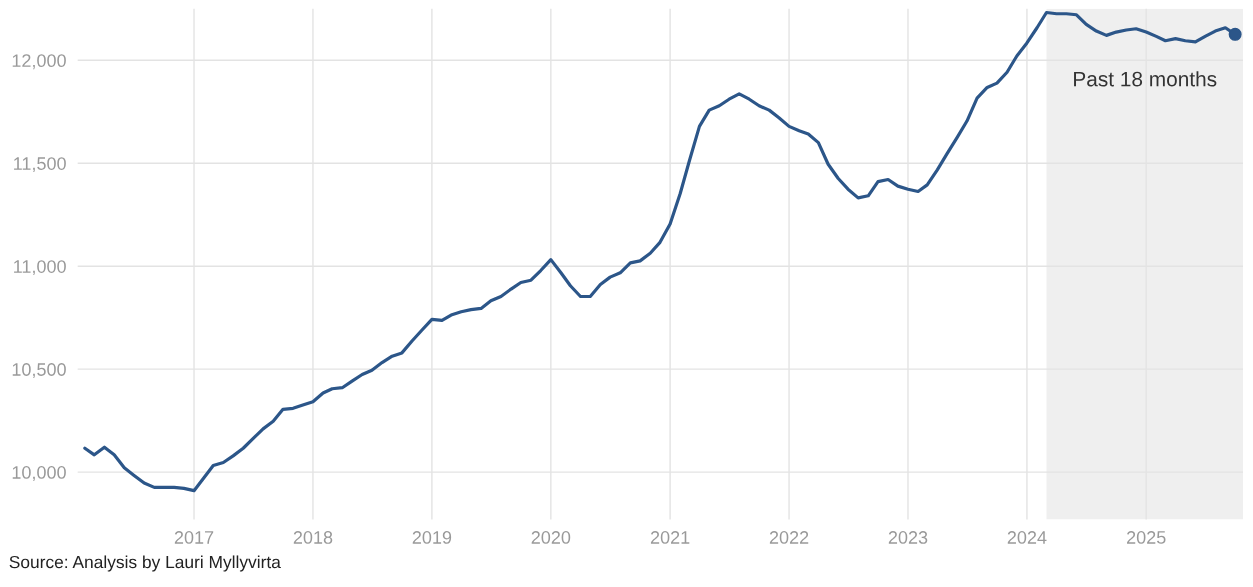 This screenshot has width=1253, height=587. I want to click on source-note: Source: Analysis by Lauri Myllyvirta, so click(145, 563).